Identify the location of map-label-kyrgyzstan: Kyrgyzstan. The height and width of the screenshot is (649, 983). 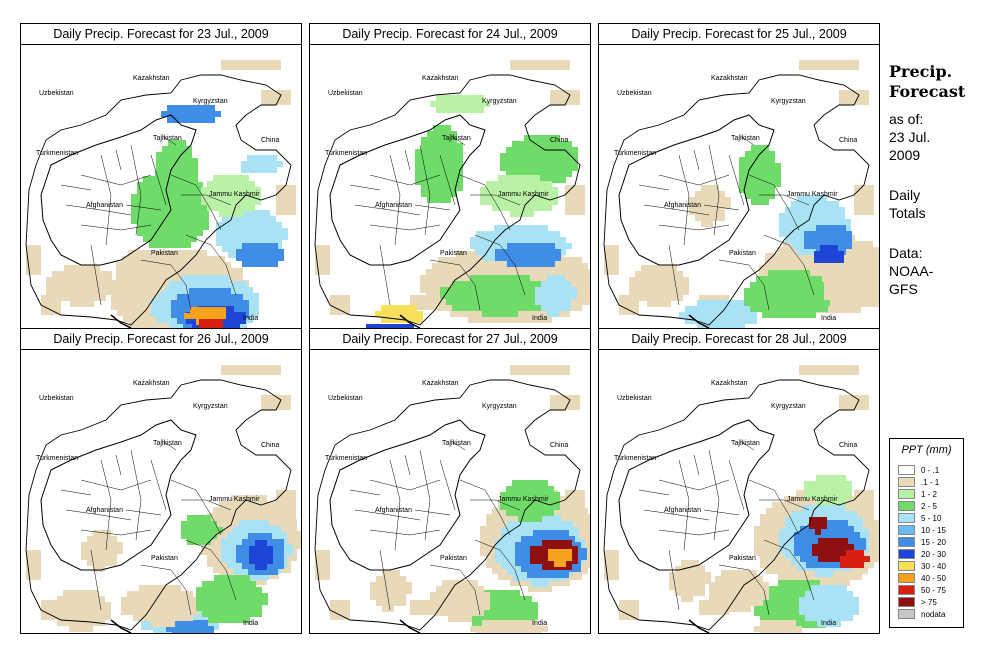
(210, 101).